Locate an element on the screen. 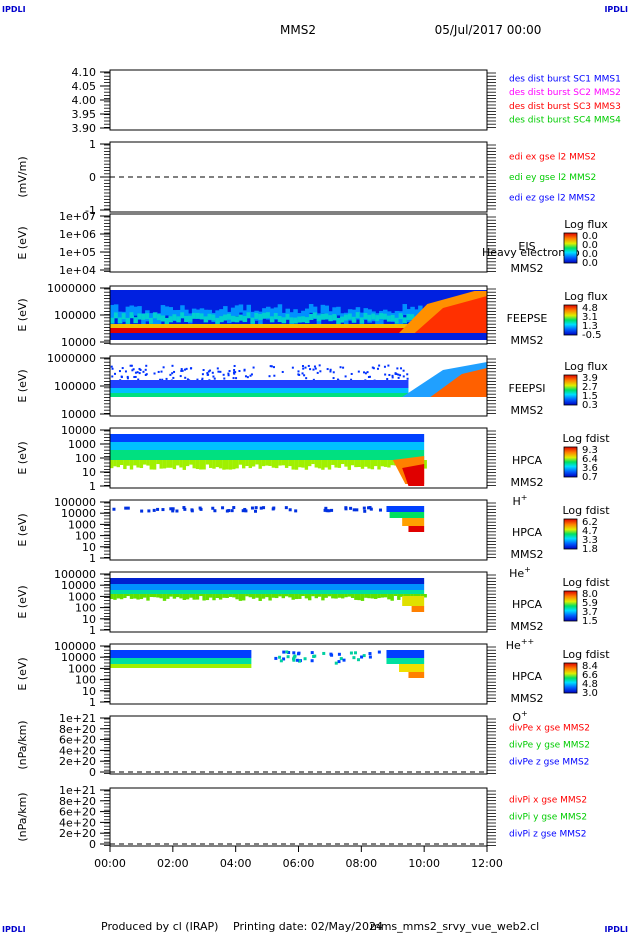 This screenshot has width=630, height=938. overlay-text: Heavy electron to is located at coordinates (531, 252).